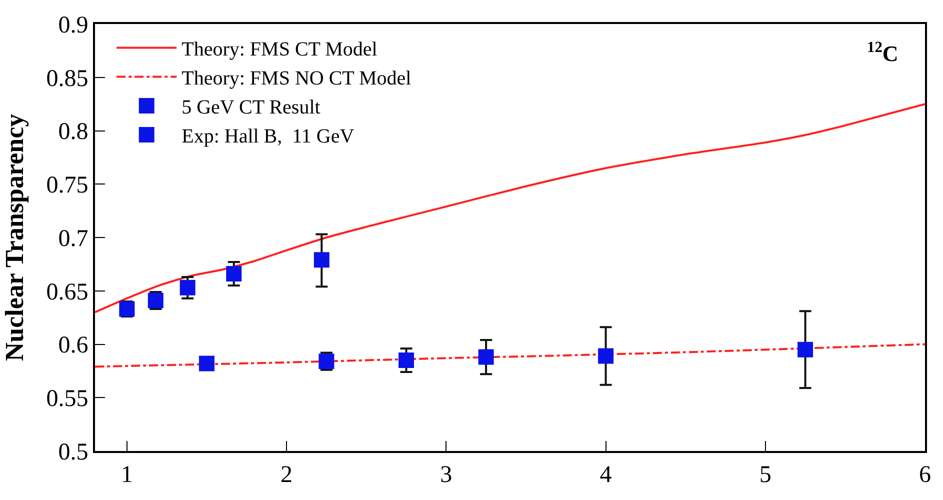 The width and height of the screenshot is (943, 500). What do you see at coordinates (765, 475) in the screenshot?
I see `x-tick-label: 5` at bounding box center [765, 475].